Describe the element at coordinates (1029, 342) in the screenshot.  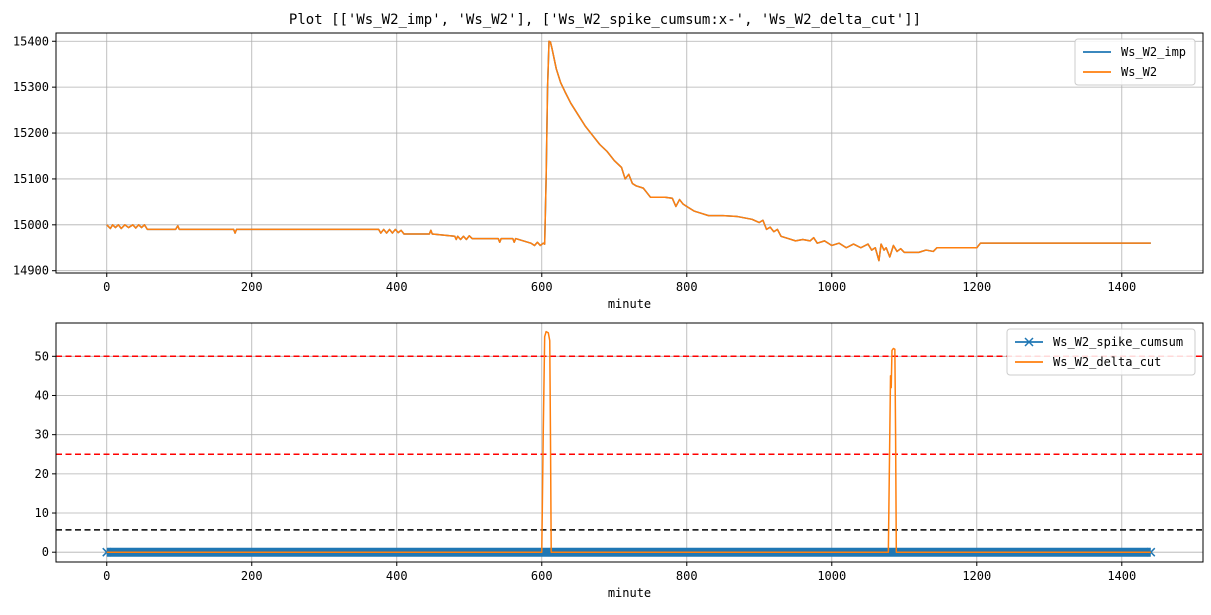
I see `legend-marker` at that location.